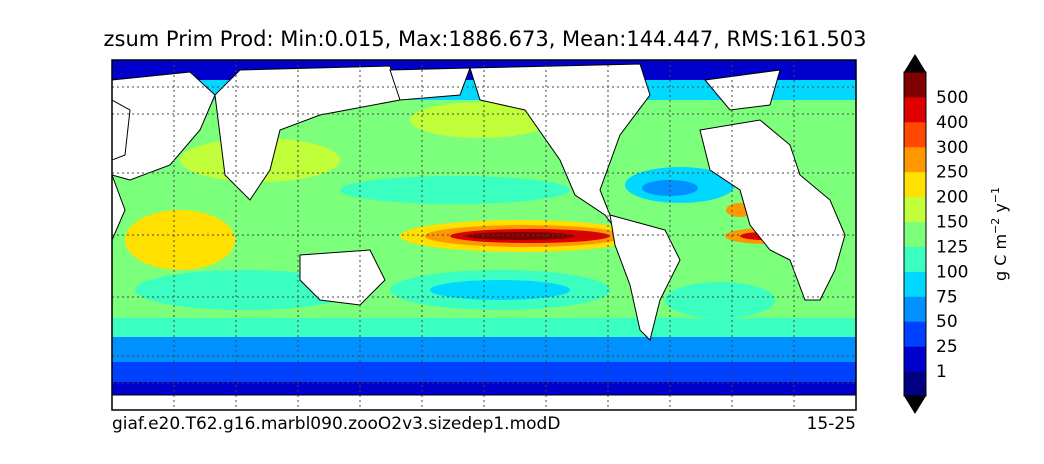  Describe the element at coordinates (484, 402) in the screenshot. I see `land-antarctica` at that location.